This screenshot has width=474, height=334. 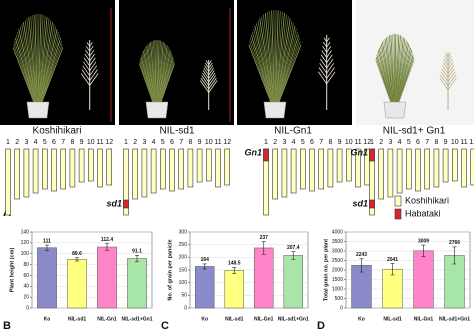 I want to click on value-label: 91.1, so click(x=137, y=252).